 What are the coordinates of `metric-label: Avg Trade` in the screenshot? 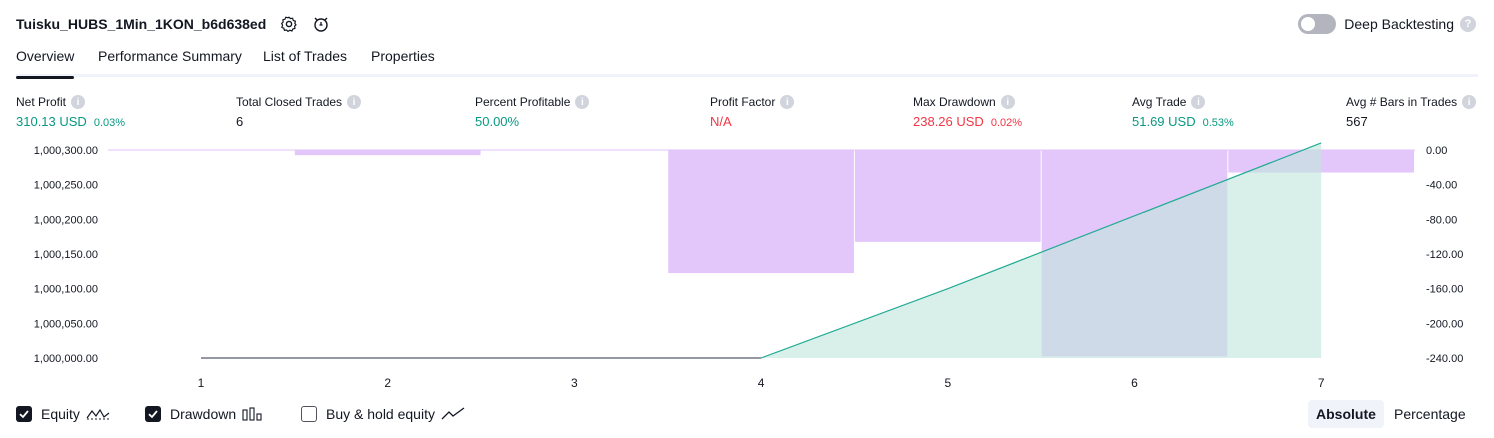 It's located at (1159, 102).